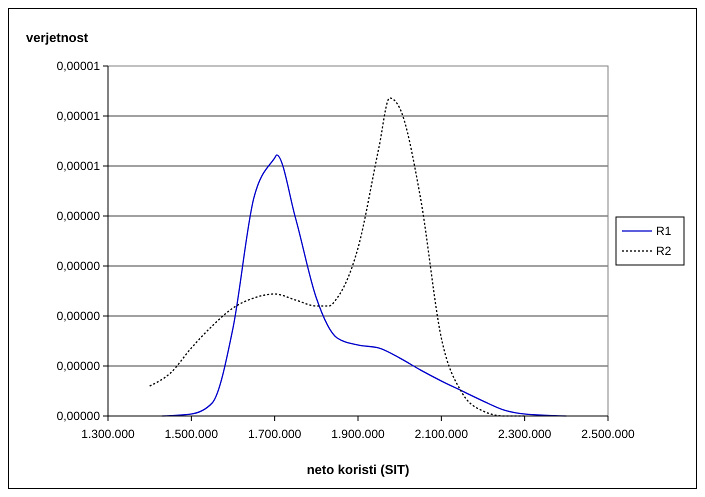  I want to click on x-tick-label: 1.300.000, so click(108, 434).